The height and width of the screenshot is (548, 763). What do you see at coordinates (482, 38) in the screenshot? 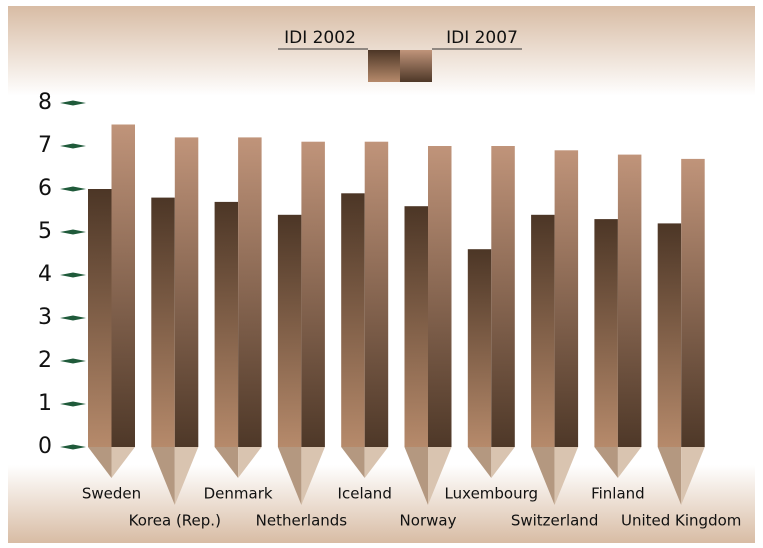
I see `legend-label: IDI 2007` at bounding box center [482, 38].